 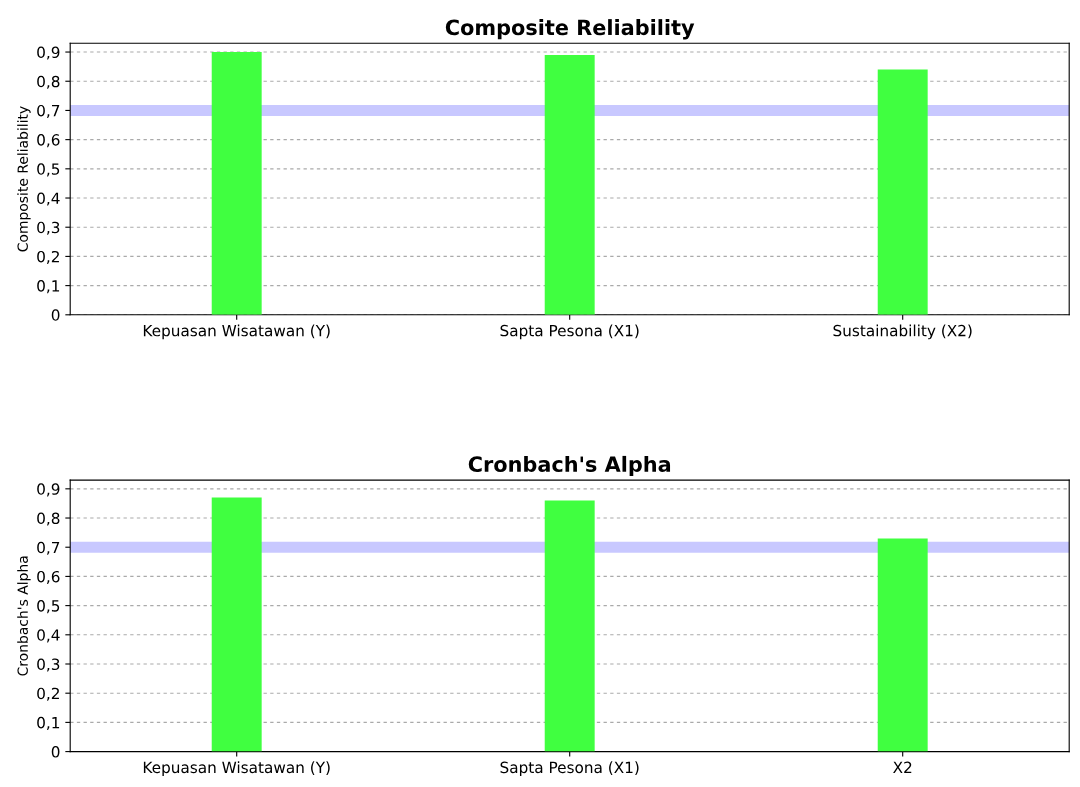 I want to click on x-tick-label: X2, so click(x=902, y=767).